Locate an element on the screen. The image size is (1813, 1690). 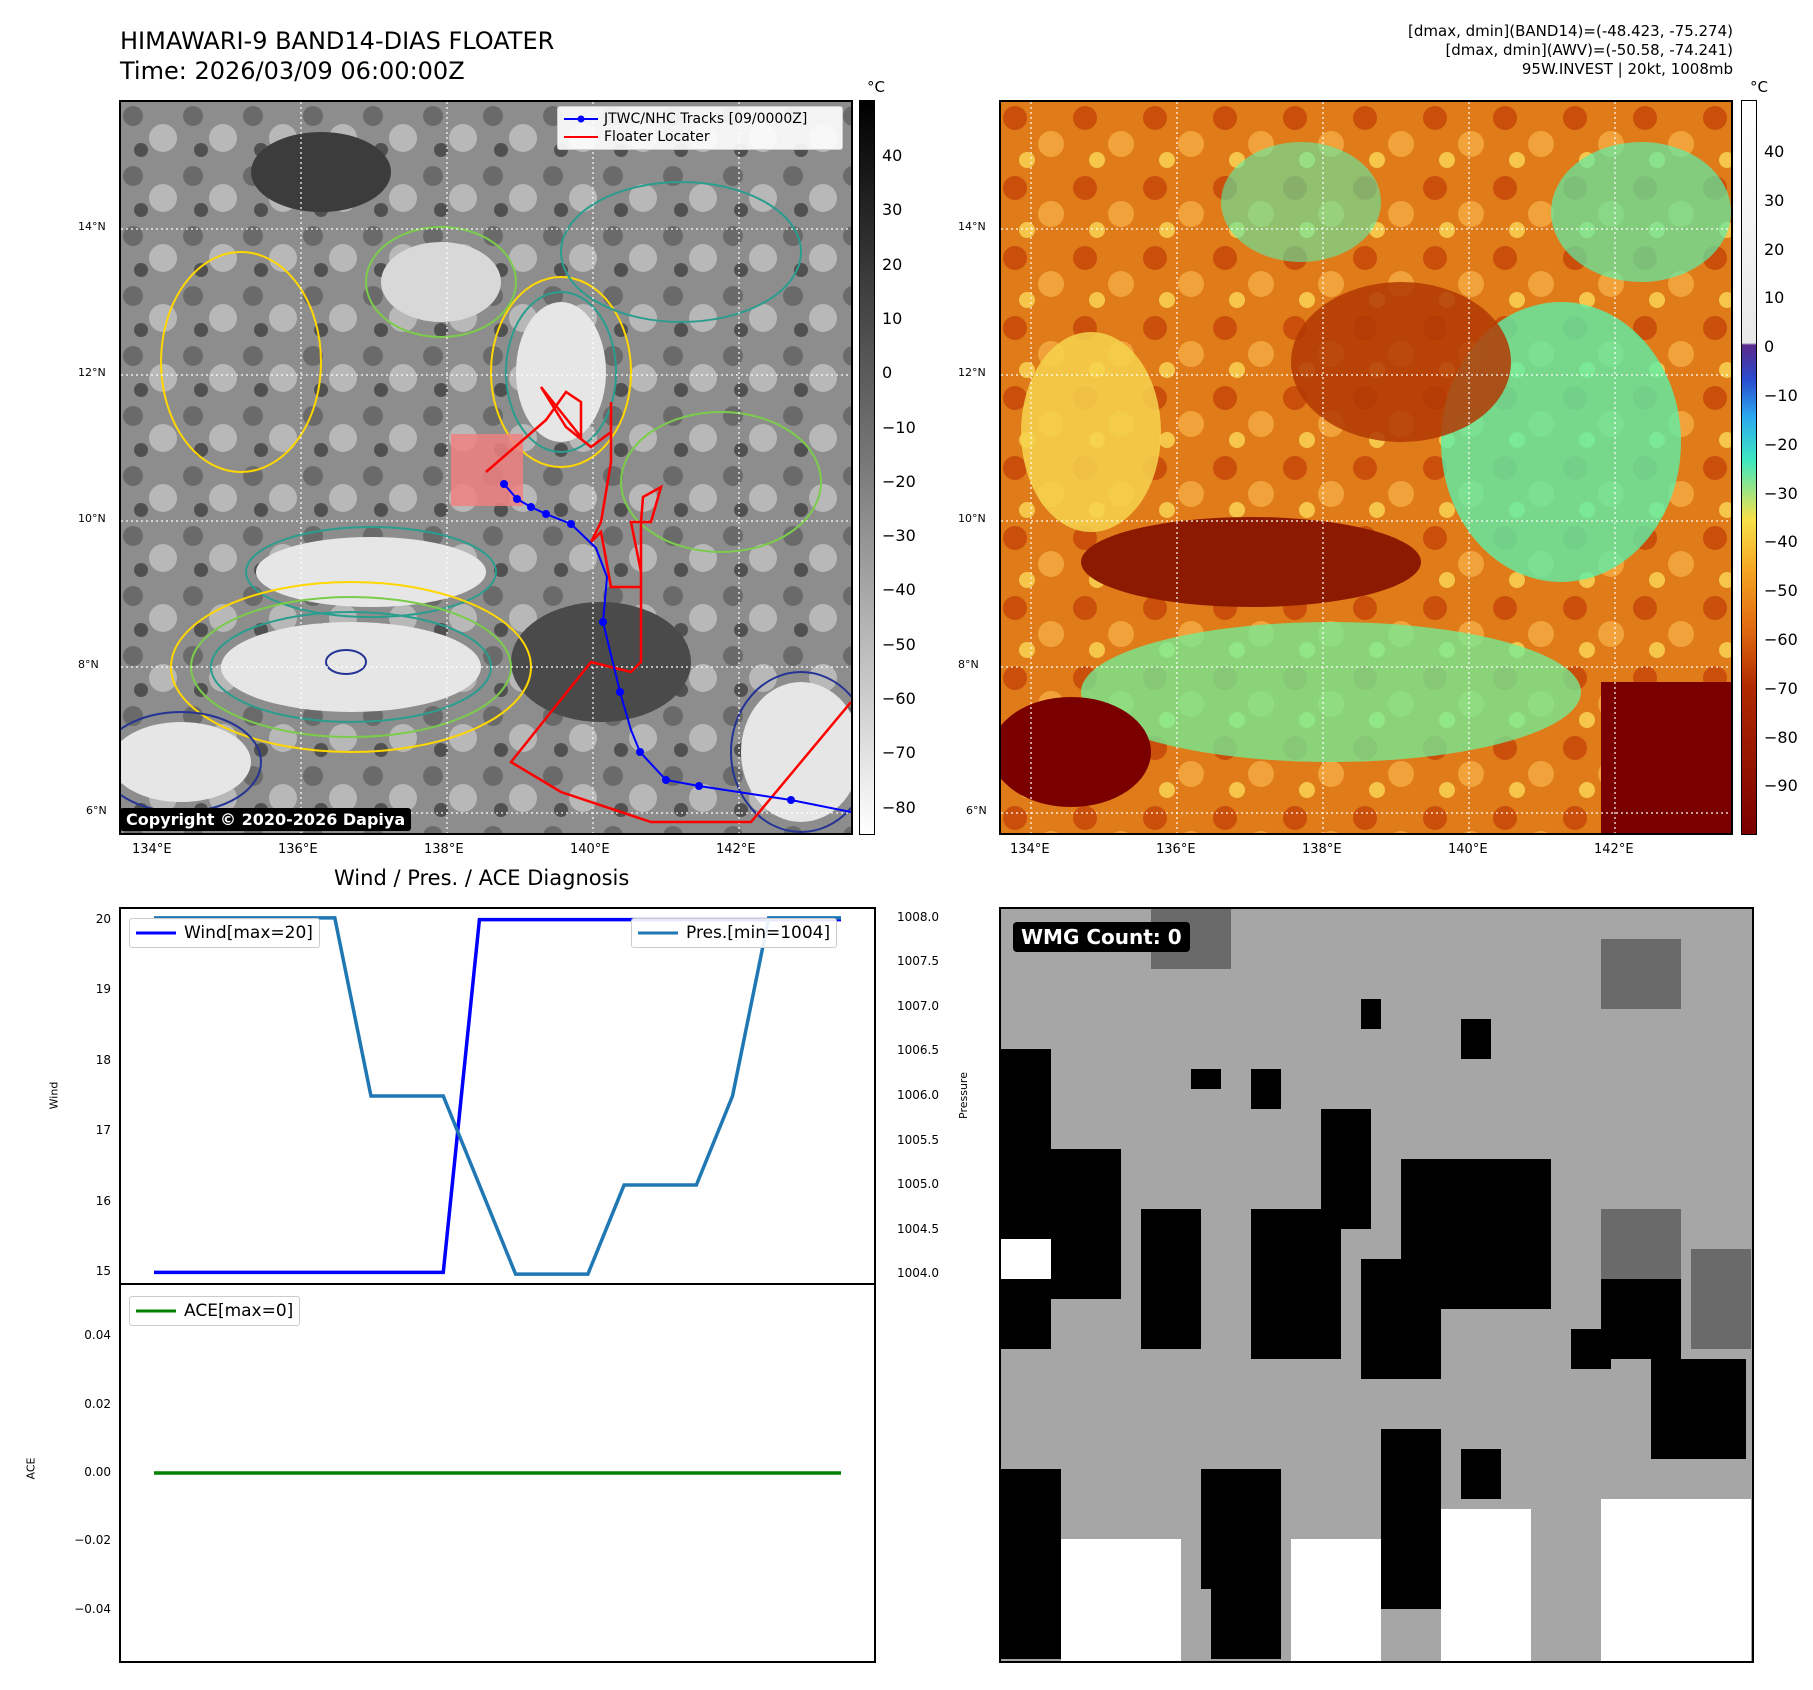
pressure-axis-label: Pressure is located at coordinates (963, 1095).